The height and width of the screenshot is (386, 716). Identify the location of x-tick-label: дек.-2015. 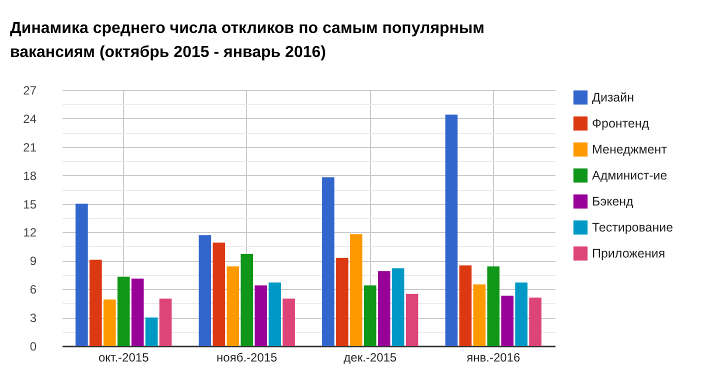
(370, 357).